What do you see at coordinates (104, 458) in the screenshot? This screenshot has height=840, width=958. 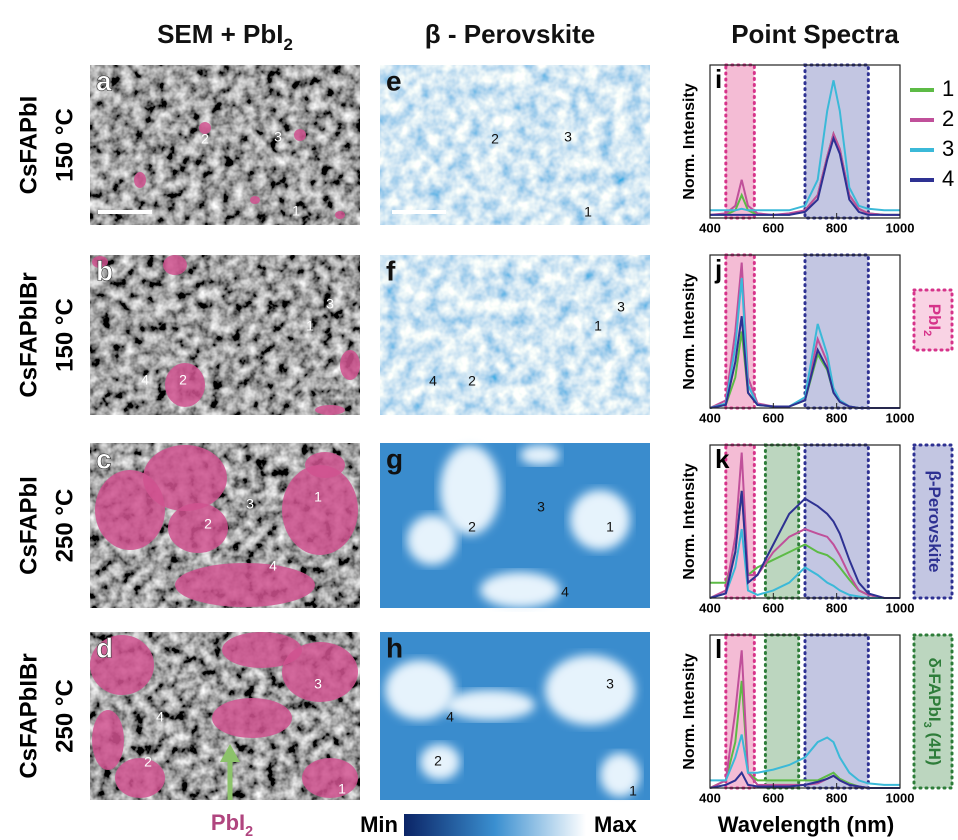 I see `panel-letter: c` at bounding box center [104, 458].